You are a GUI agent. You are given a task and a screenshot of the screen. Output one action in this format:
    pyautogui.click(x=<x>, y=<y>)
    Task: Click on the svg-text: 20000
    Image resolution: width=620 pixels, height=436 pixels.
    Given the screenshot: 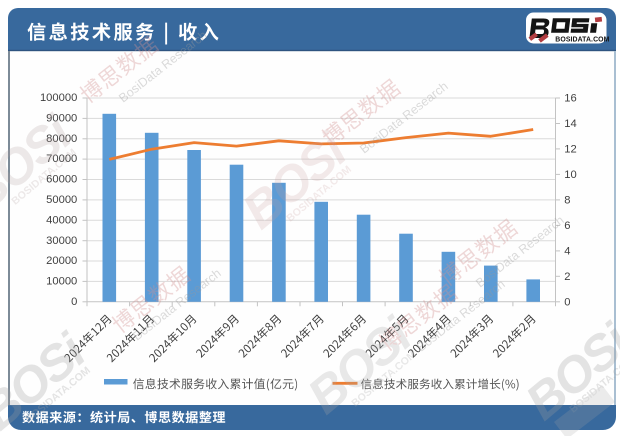 What is the action you would take?
    pyautogui.click(x=61, y=261)
    